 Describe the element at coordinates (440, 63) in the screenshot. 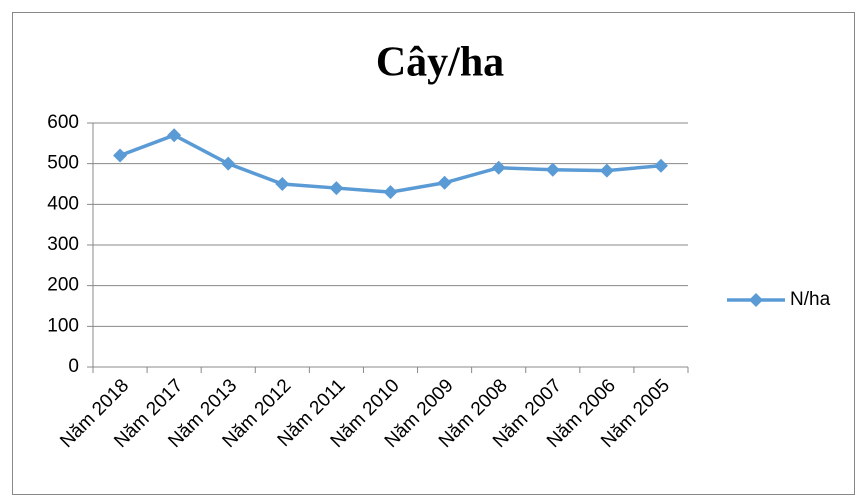

I see `chart-title: Cây/ha` at that location.